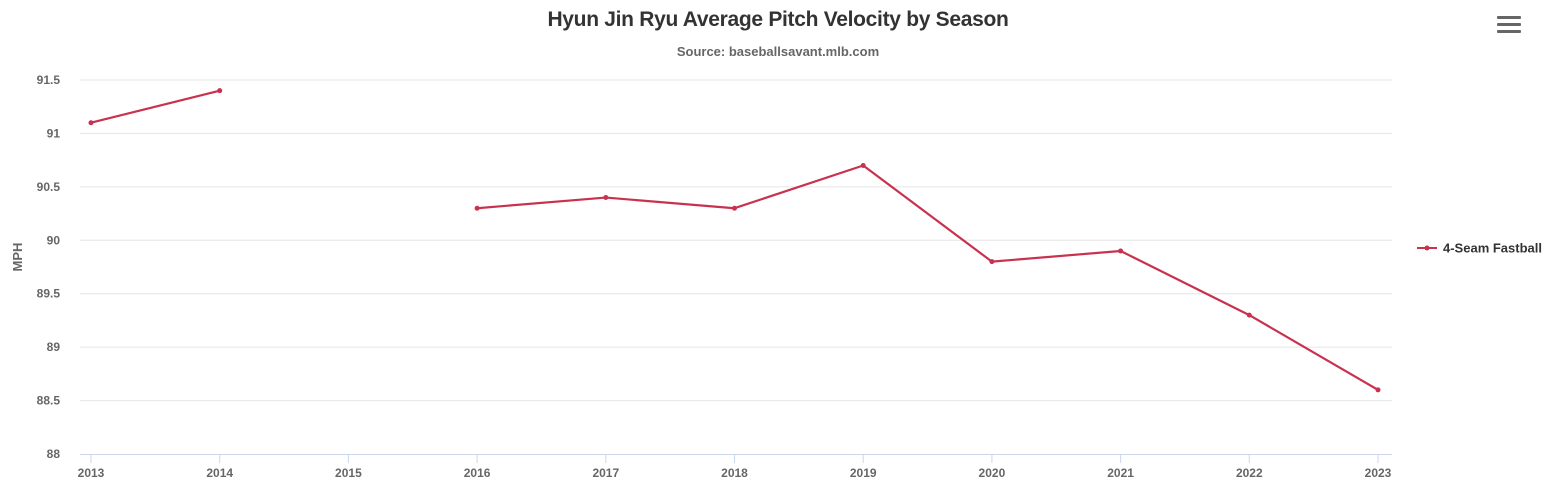 The width and height of the screenshot is (1556, 495). Describe the element at coordinates (863, 473) in the screenshot. I see `x-tick-label: 2019` at that location.